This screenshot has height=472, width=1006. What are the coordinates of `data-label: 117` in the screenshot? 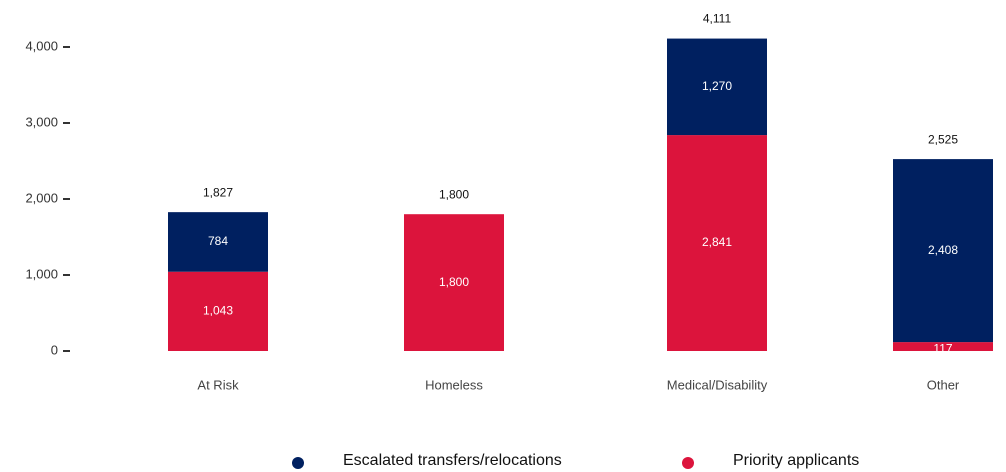 It's located at (942, 349).